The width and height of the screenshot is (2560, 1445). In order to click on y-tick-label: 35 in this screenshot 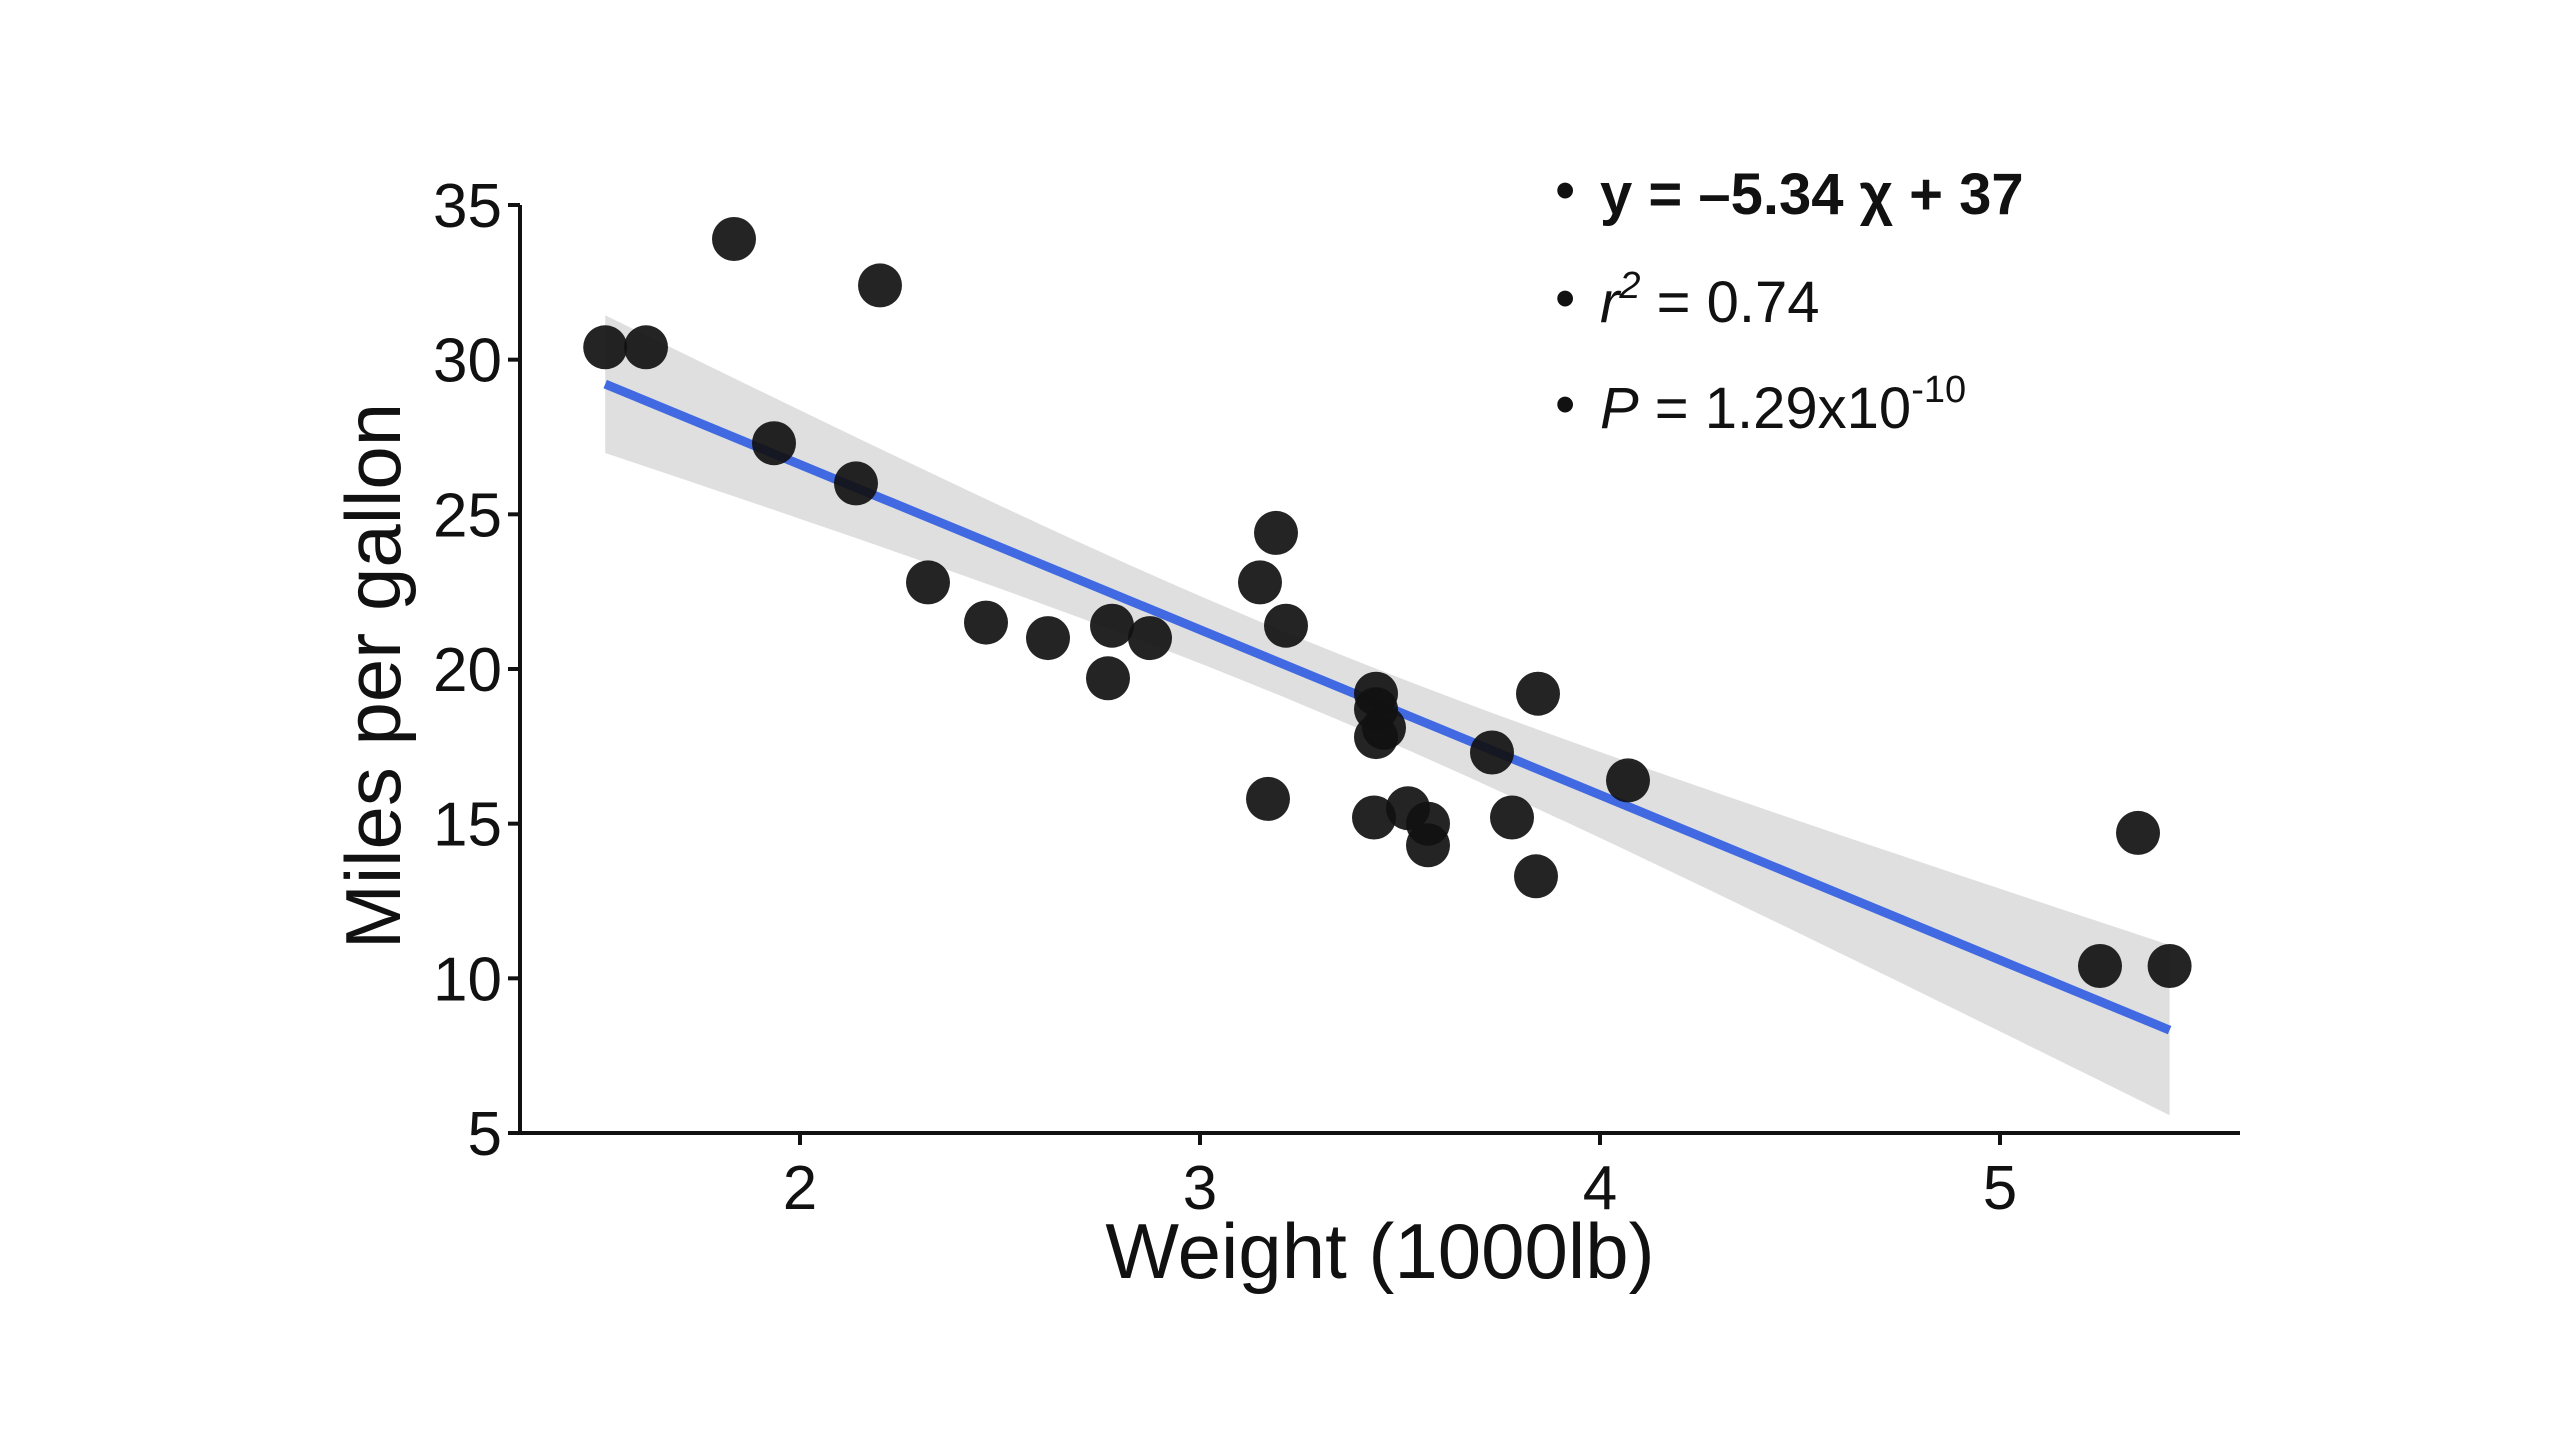, I will do `click(467, 206)`.